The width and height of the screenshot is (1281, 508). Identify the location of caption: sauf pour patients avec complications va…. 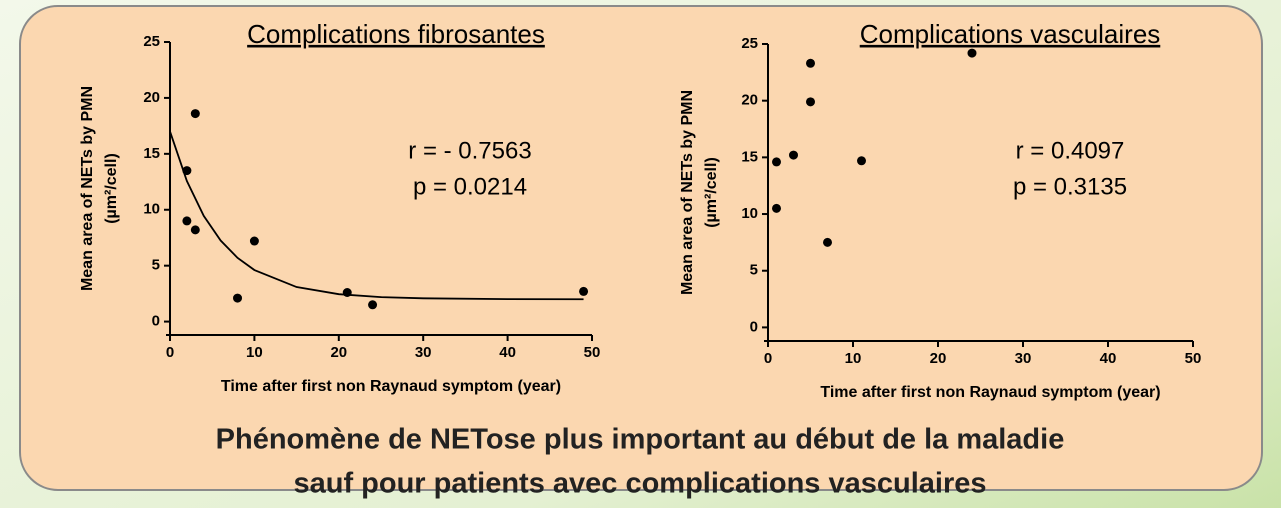
(639, 484).